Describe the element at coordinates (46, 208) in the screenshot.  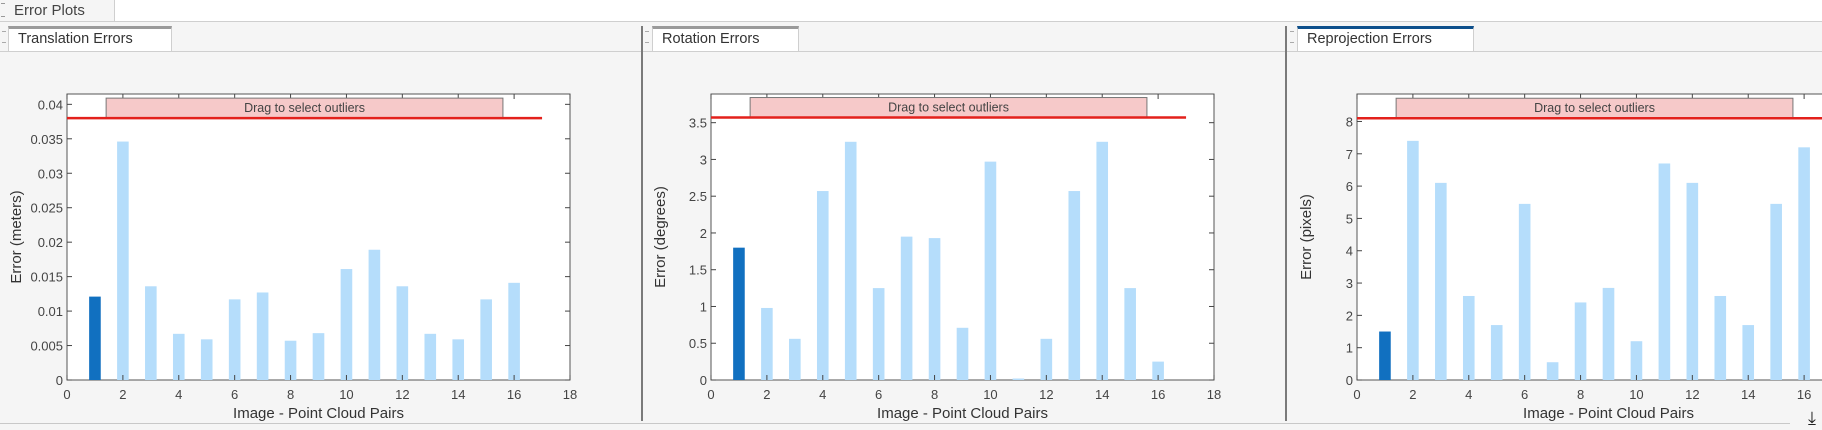
I see `y-tick-label: 0.025` at that location.